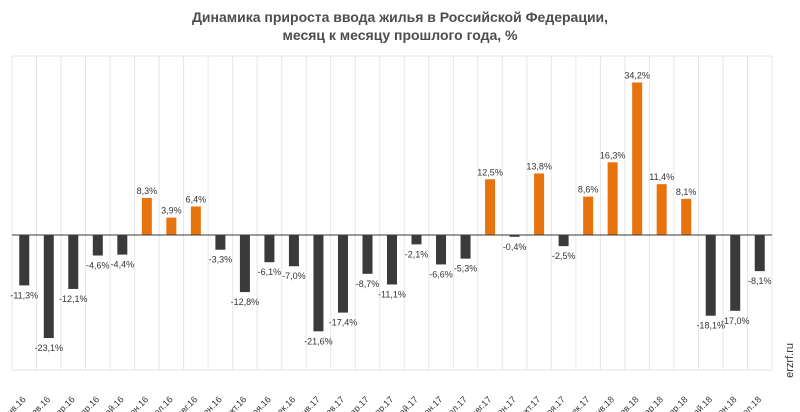 The width and height of the screenshot is (800, 412). I want to click on data-label: -6,6%, so click(441, 274).